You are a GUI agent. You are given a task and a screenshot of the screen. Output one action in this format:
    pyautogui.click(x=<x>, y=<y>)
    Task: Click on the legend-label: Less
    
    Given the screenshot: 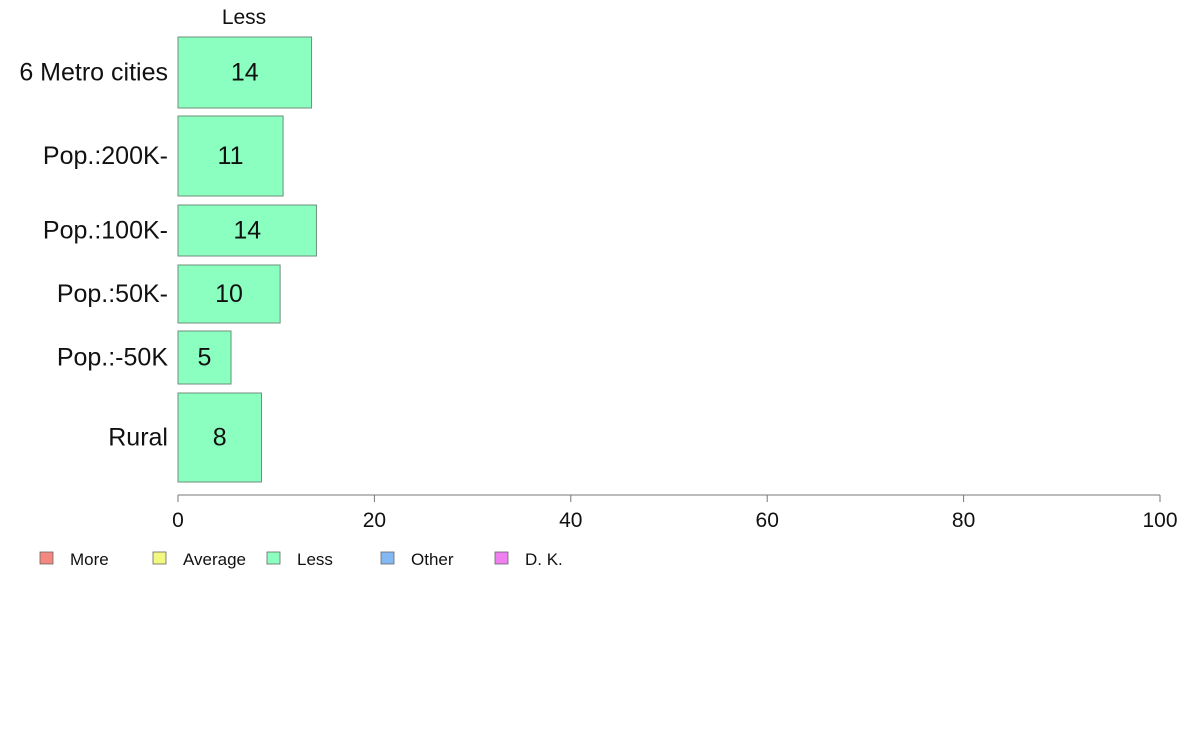 What is the action you would take?
    pyautogui.click(x=315, y=559)
    